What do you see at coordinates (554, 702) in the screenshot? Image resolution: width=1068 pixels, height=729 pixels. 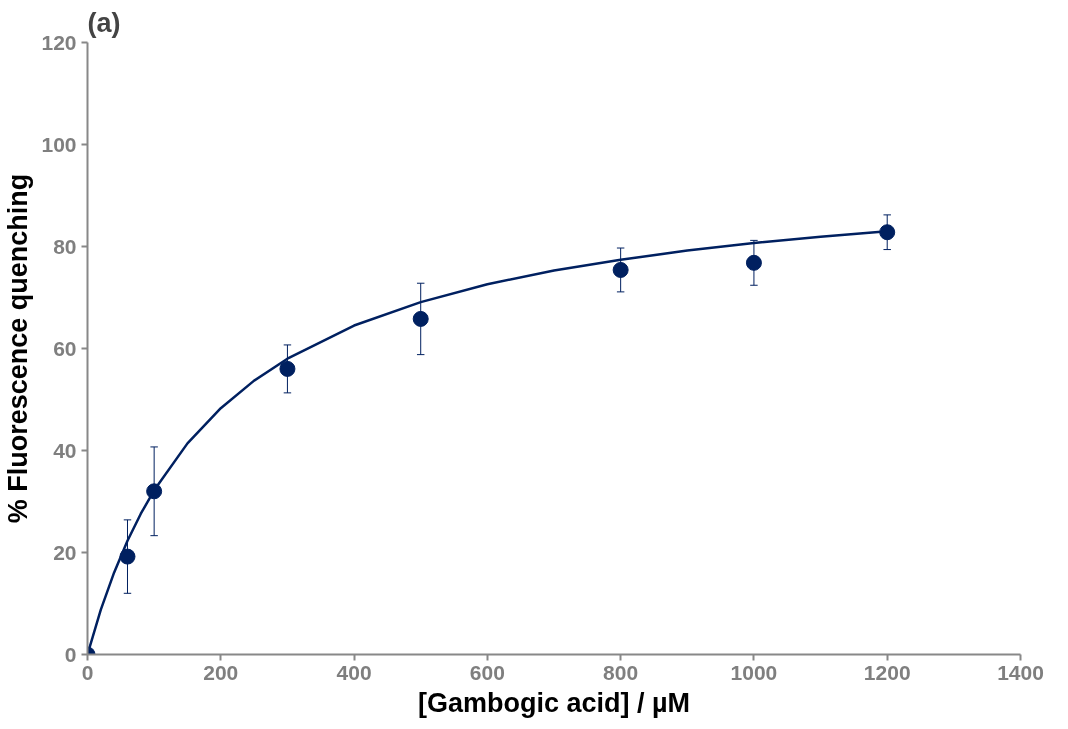 I see `x-axis-title: [Gambogic acid] / µM` at bounding box center [554, 702].